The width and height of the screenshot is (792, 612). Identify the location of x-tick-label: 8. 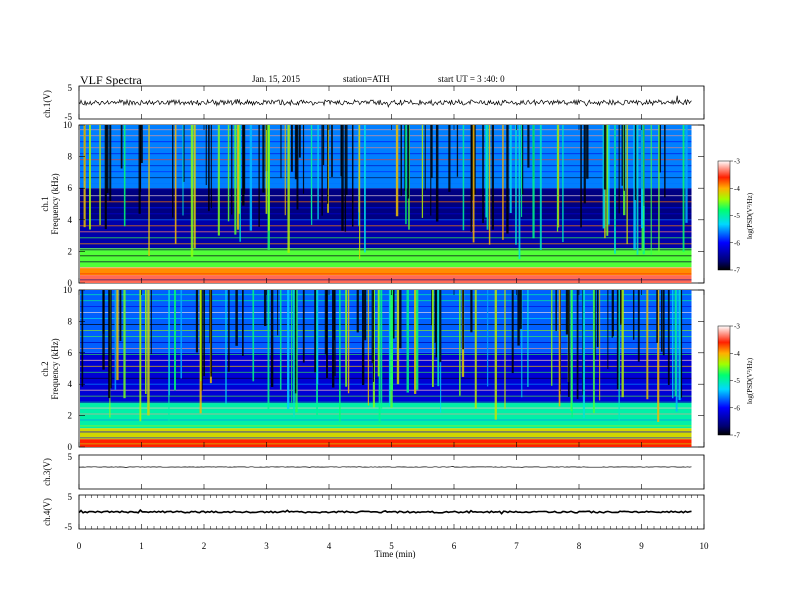
(579, 546).